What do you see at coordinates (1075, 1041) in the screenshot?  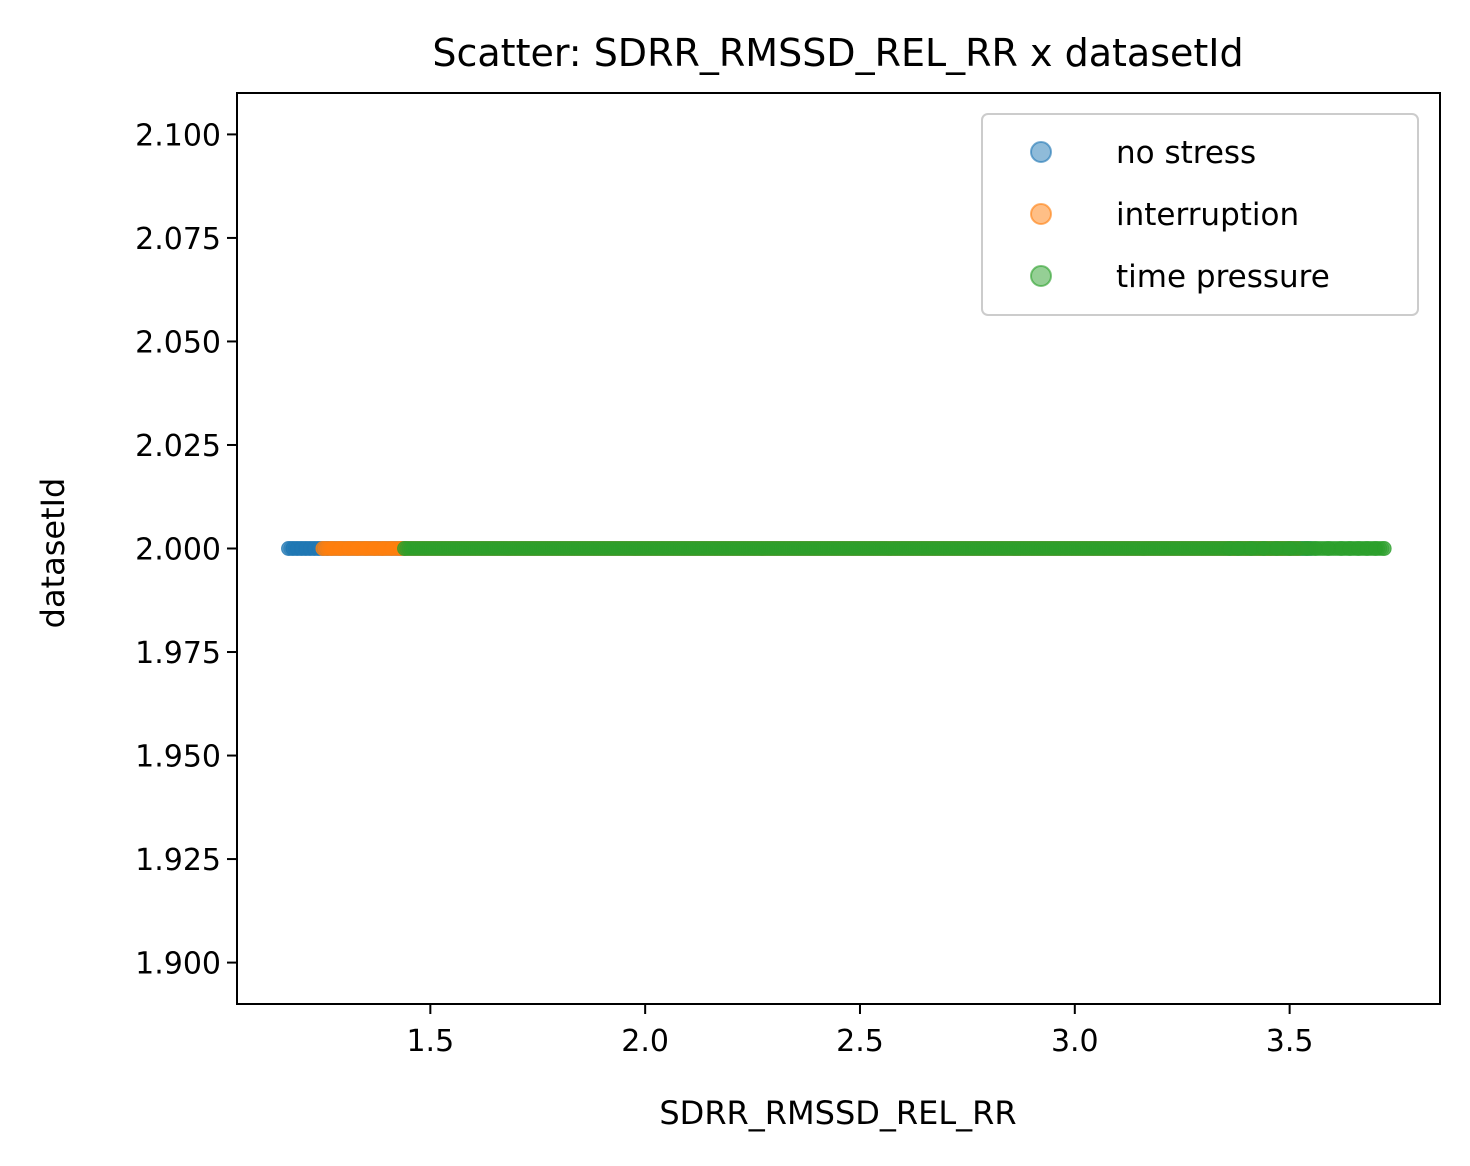 I see `x-tick-label: 3.0` at bounding box center [1075, 1041].